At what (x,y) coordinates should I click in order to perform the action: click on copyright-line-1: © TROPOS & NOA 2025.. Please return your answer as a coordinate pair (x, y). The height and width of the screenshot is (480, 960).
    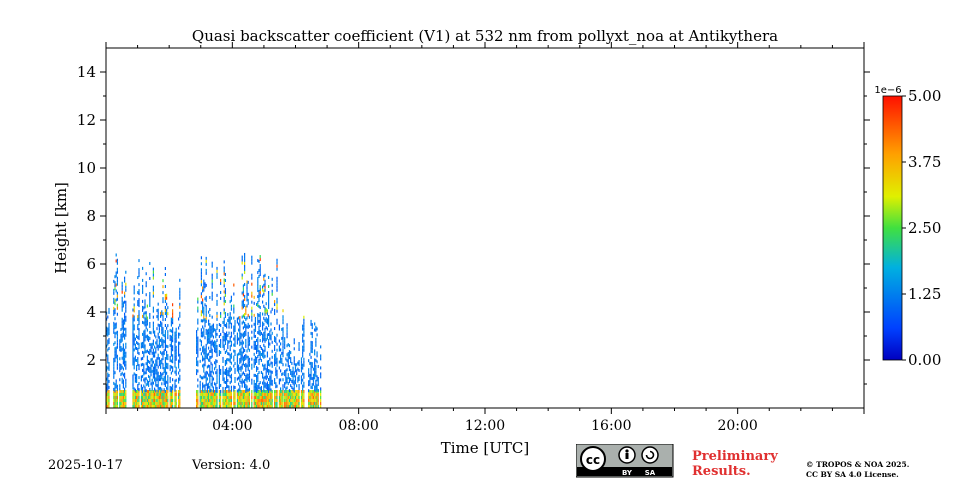
    Looking at the image, I should click on (858, 464).